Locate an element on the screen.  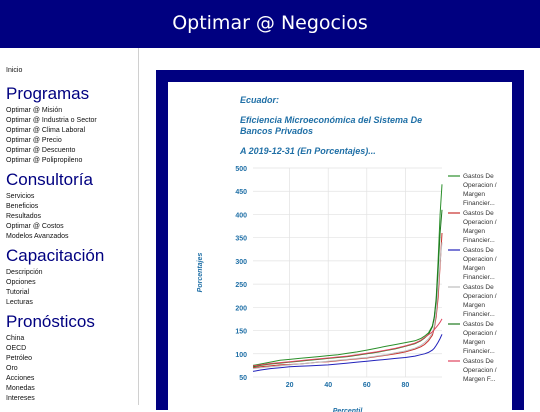
y-tick-label: 200 is located at coordinates (241, 308).